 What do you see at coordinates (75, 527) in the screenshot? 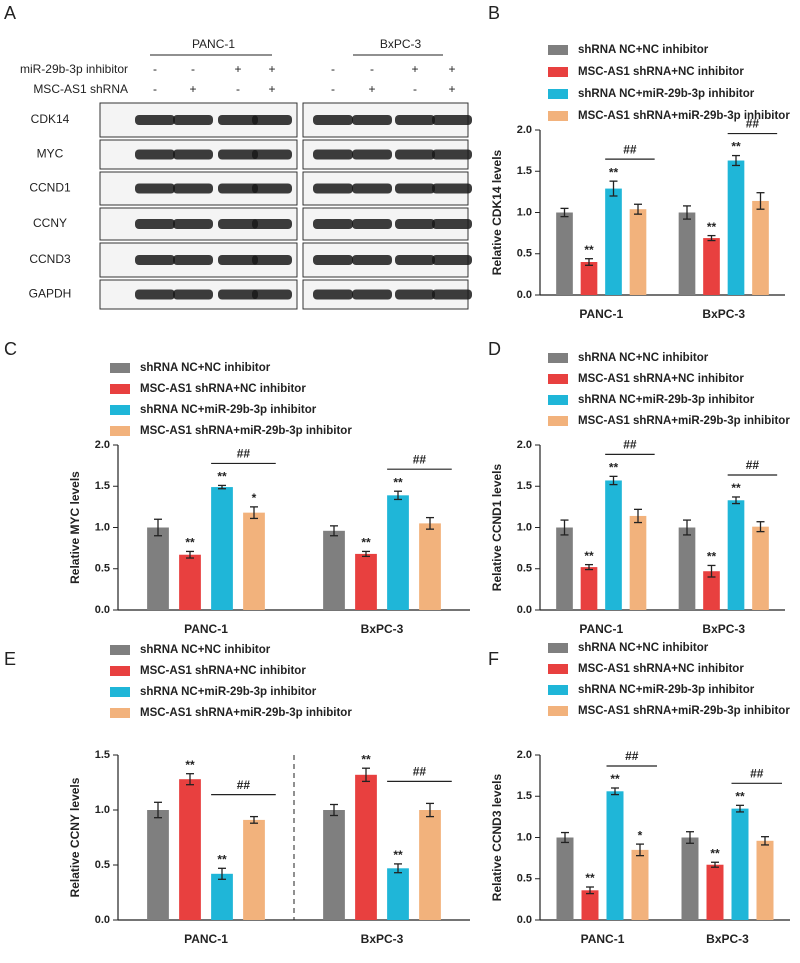
I see `y-axis-label: Relative MYC levels` at bounding box center [75, 527].